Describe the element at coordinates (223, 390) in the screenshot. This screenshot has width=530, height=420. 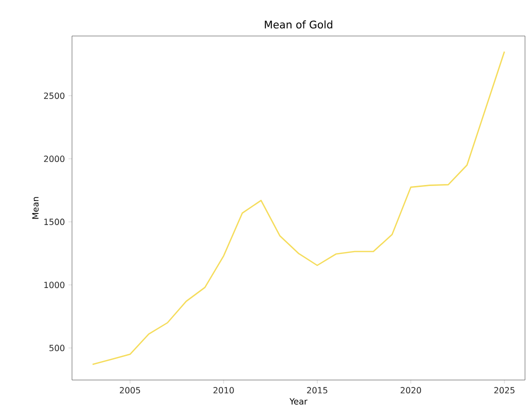
I see `x-tick-label: 2010` at that location.